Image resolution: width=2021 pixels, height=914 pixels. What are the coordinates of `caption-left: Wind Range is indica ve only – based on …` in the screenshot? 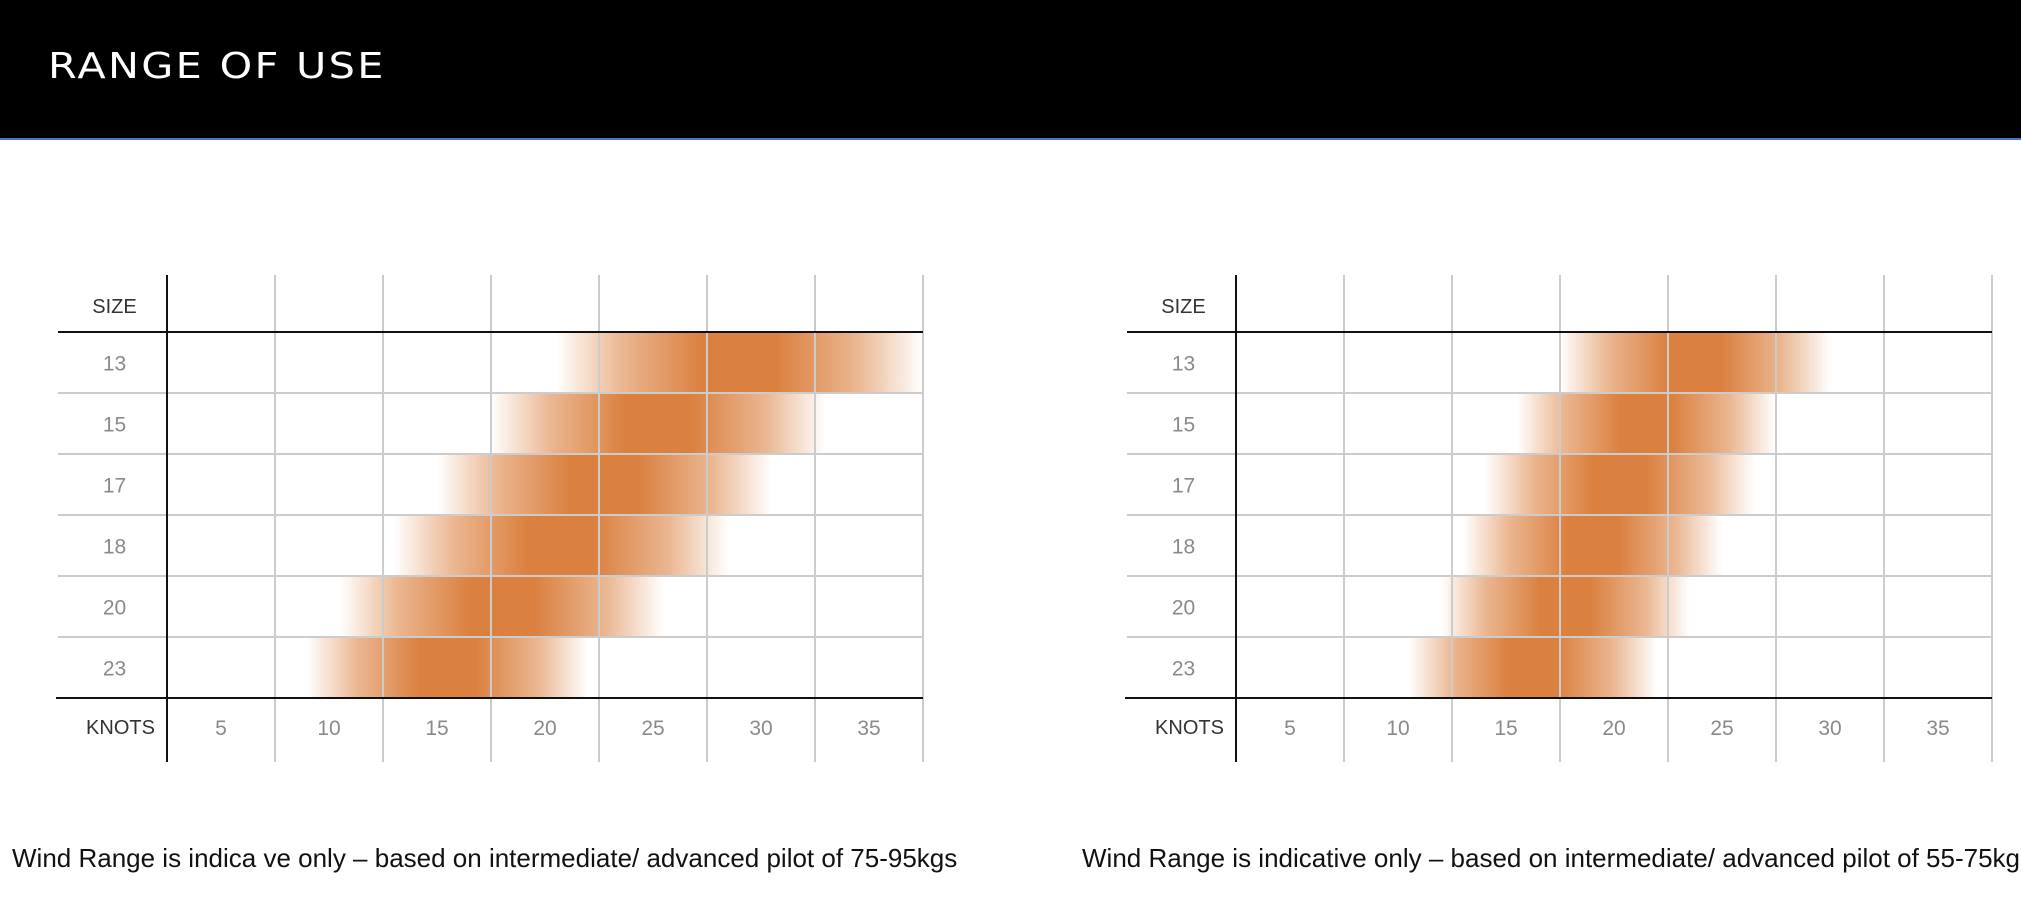 It's located at (485, 858).